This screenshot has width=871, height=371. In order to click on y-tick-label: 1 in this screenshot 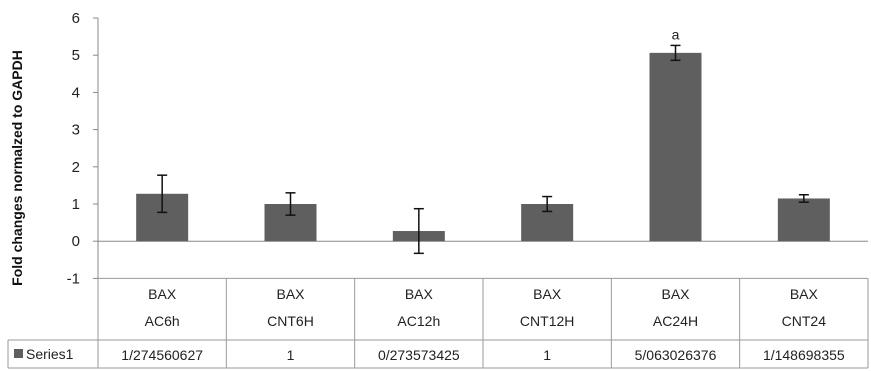, I will do `click(76, 204)`.